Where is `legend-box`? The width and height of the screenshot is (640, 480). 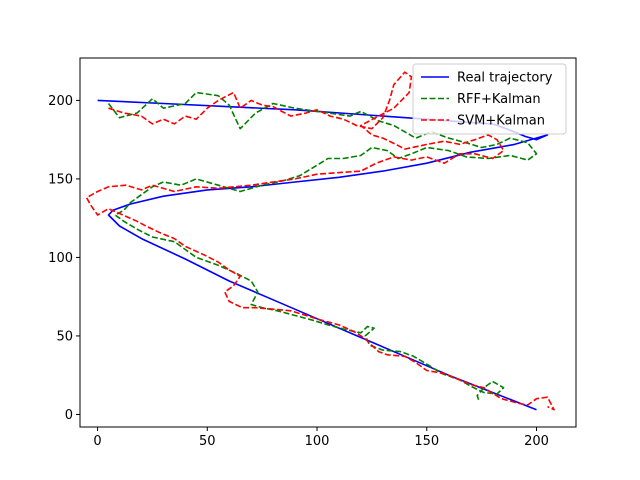
legend-box is located at coordinates (489, 99).